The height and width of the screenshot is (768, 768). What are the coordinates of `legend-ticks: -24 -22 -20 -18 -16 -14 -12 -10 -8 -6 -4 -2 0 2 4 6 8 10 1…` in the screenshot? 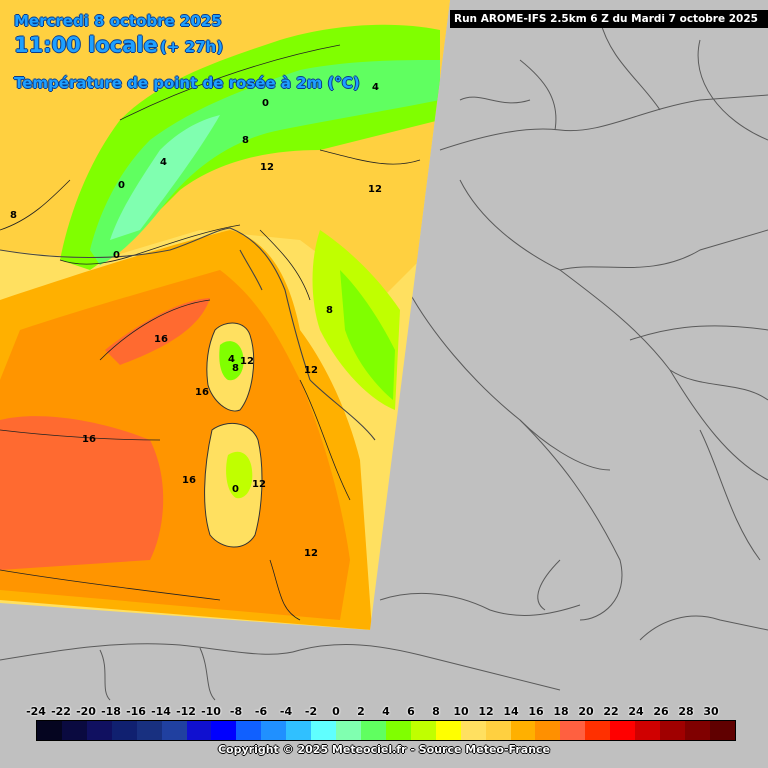 It's located at (381, 712).